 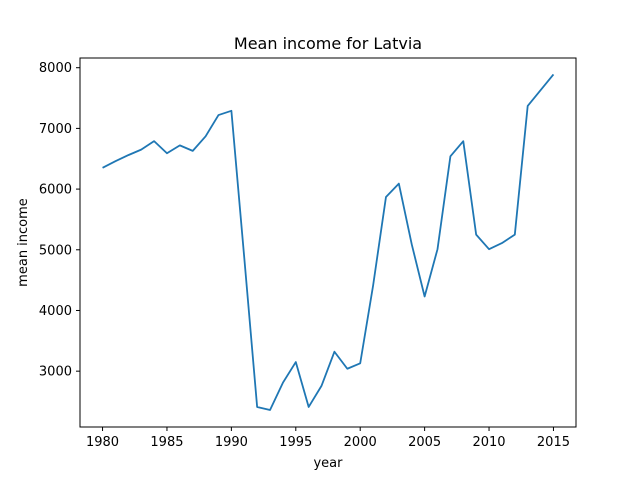 What do you see at coordinates (553, 442) in the screenshot?
I see `x-tick-label: 2015` at bounding box center [553, 442].